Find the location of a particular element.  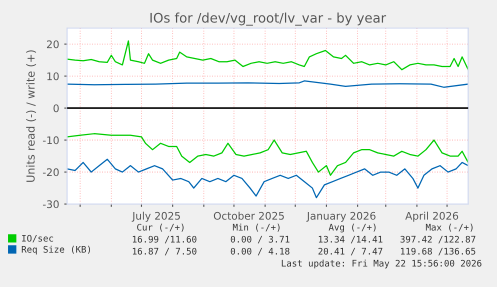

text: 16.99 /11.60 is located at coordinates (164, 240).